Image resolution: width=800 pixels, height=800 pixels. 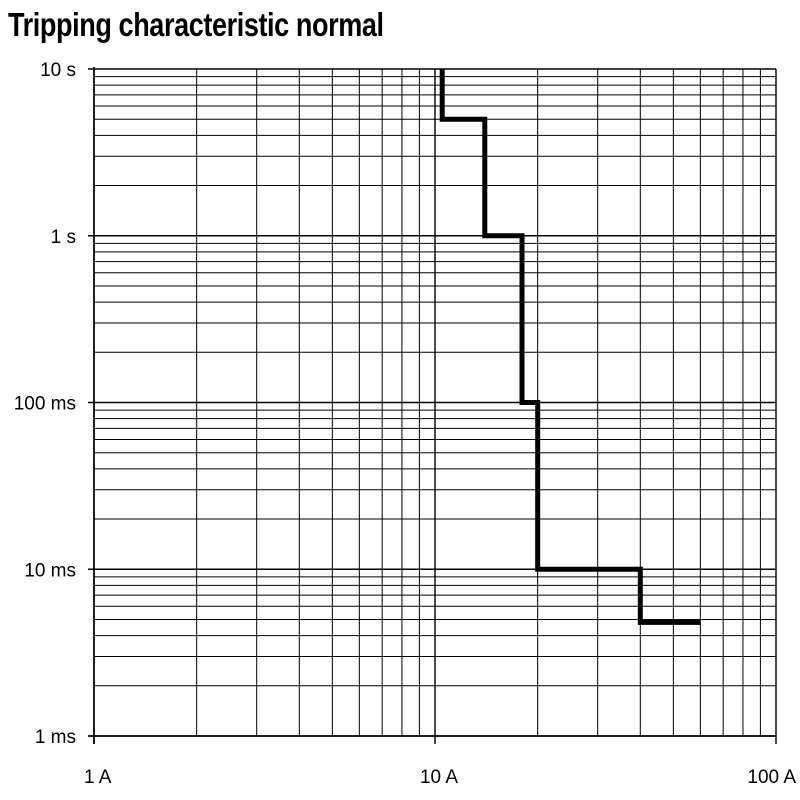 What do you see at coordinates (98, 777) in the screenshot?
I see `x-tick-label: 1 A` at bounding box center [98, 777].